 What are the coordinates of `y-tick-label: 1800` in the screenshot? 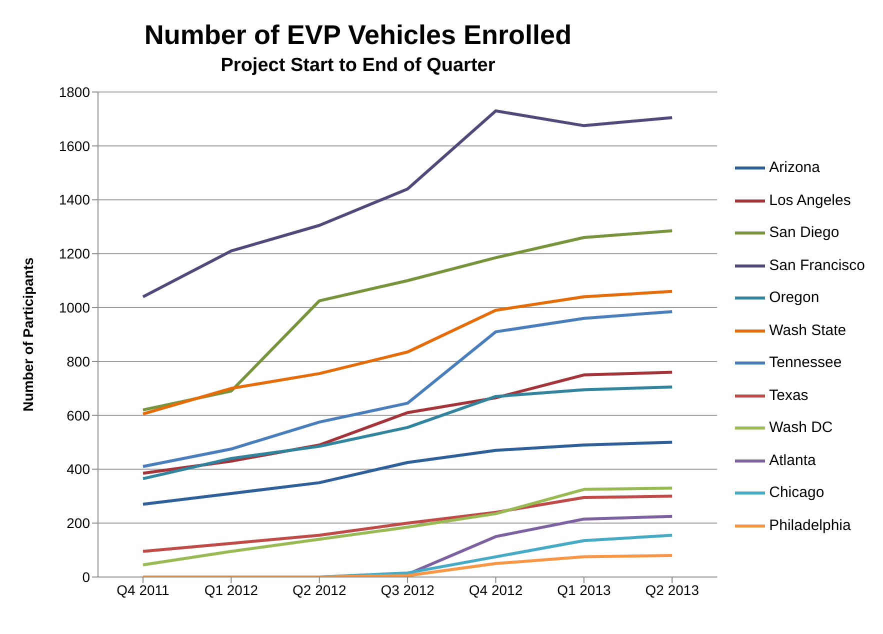 It's located at (74, 92).